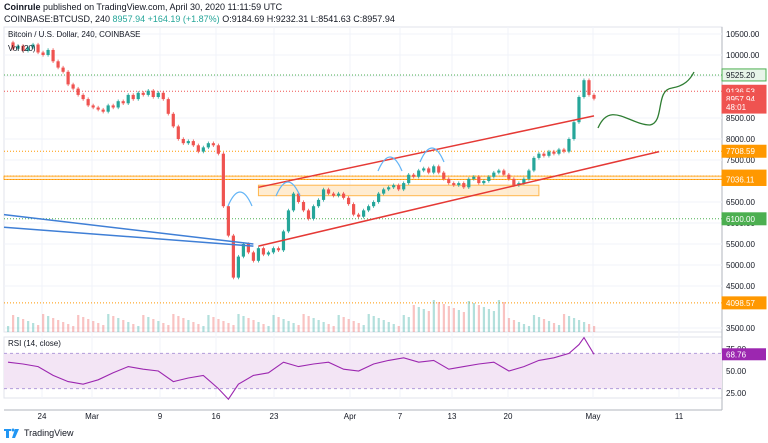 The image size is (768, 443). Describe the element at coordinates (740, 219) in the screenshot. I see `price-tag-label: 6100.00` at that location.